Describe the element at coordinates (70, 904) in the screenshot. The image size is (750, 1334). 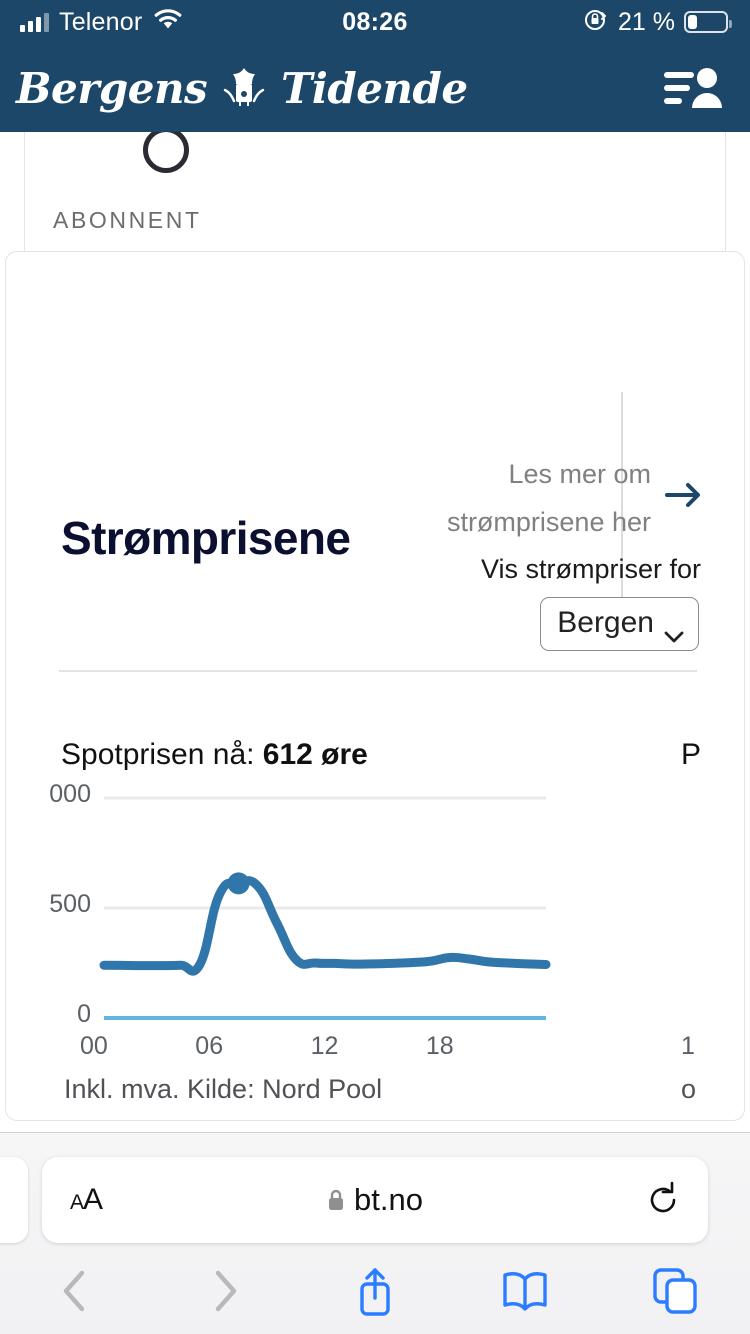
I see `y-tick-500: 500` at that location.